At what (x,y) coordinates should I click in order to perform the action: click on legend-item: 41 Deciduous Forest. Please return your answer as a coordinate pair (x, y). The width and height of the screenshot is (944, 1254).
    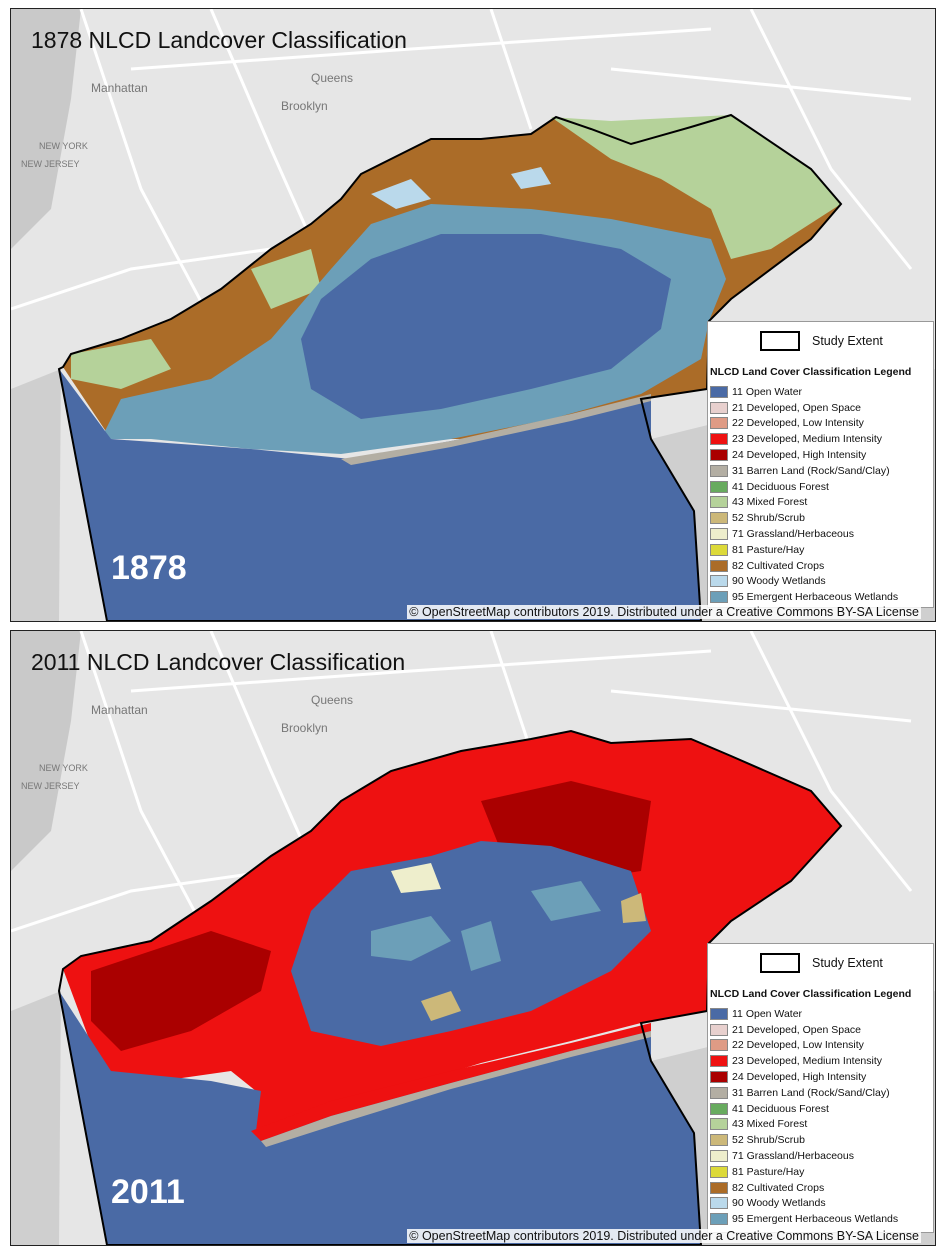
    Looking at the image, I should click on (804, 1109).